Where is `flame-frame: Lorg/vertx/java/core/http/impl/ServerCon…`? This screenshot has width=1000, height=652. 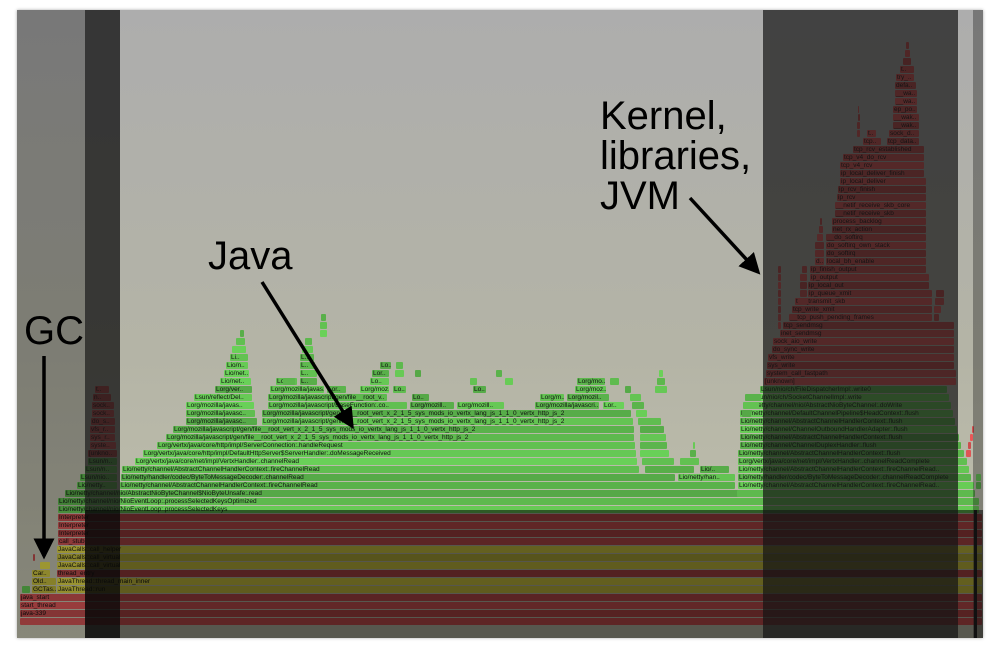
flame-frame: Lorg/vertx/java/core/http/impl/ServerCon… is located at coordinates (396, 445).